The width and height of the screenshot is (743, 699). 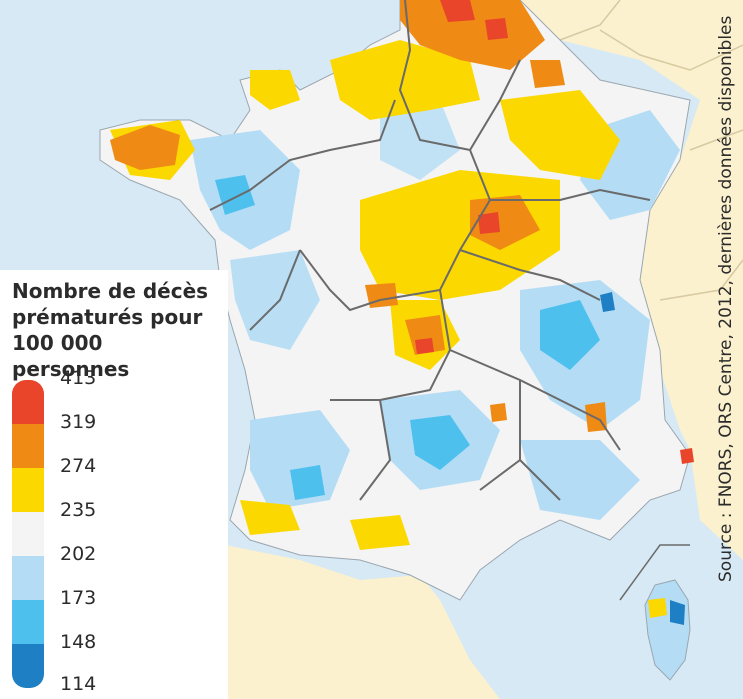 I want to click on neighbor-country-spain, so click(x=362, y=622).